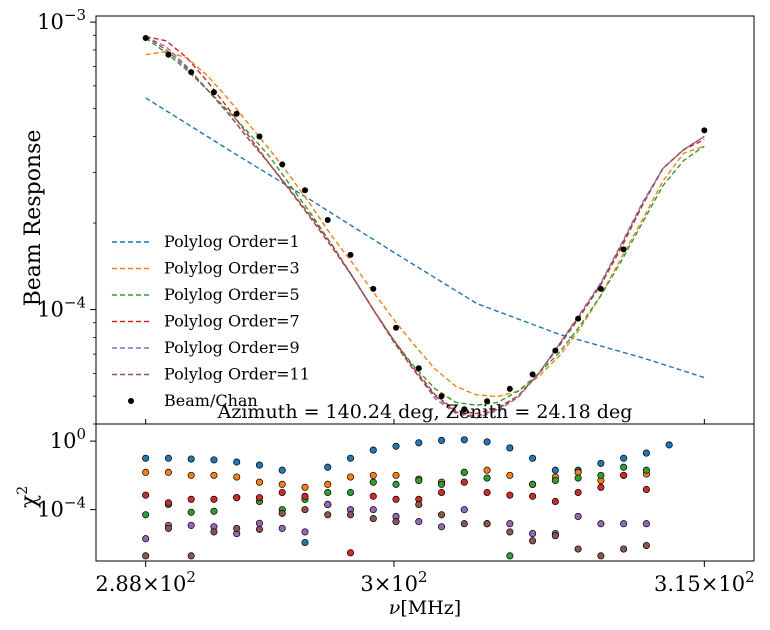 This screenshot has width=770, height=630. I want to click on legend-swatch-beam, so click(131, 401).